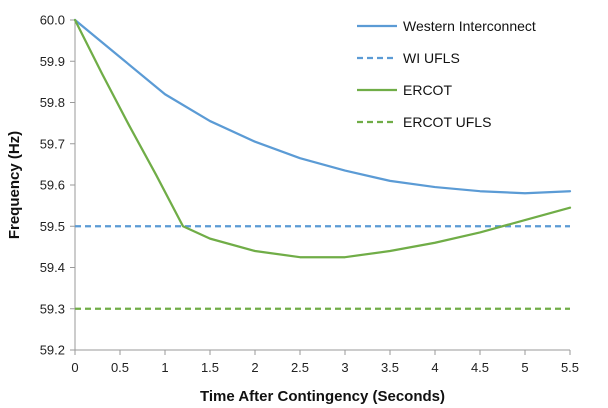 Image resolution: width=608 pixels, height=408 pixels. I want to click on legend-label-wi-ufls: WI UFLS, so click(431, 58).